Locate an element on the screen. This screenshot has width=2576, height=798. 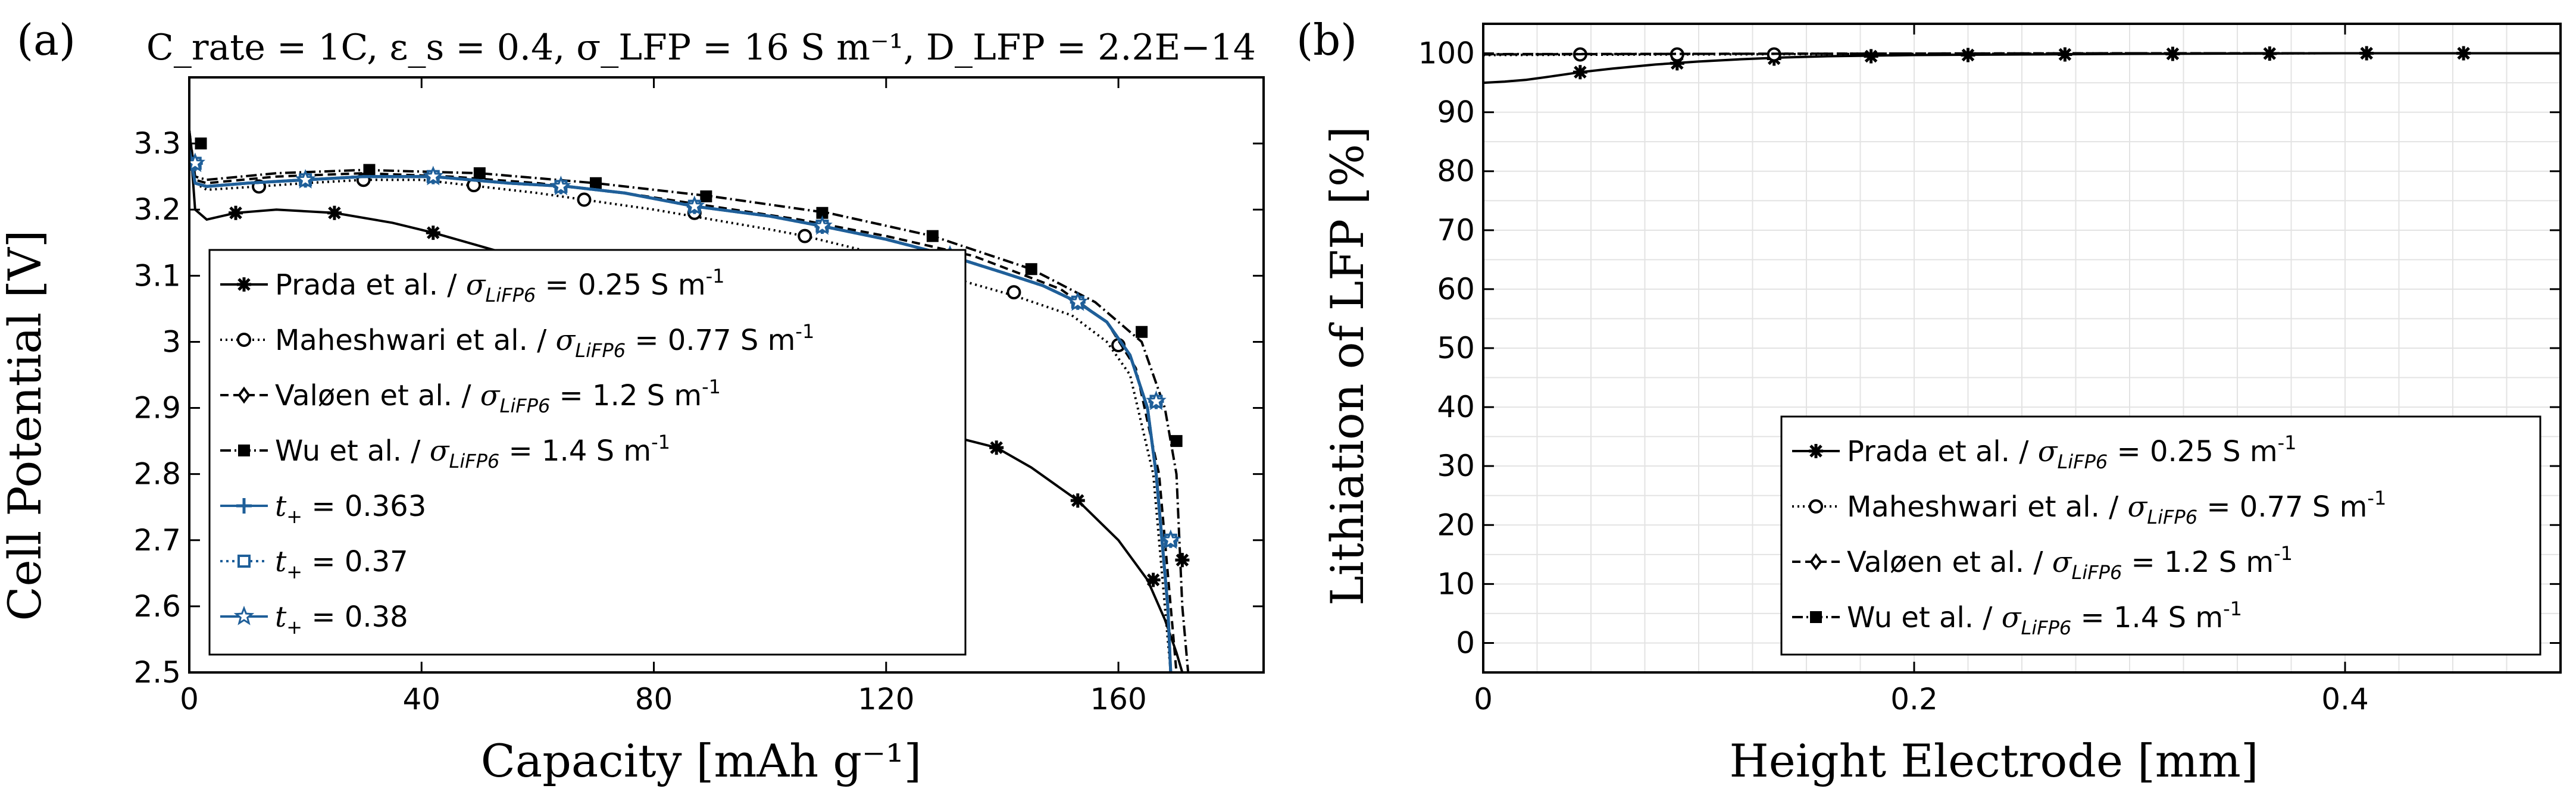
y-tick-label: 2.5 is located at coordinates (157, 672).